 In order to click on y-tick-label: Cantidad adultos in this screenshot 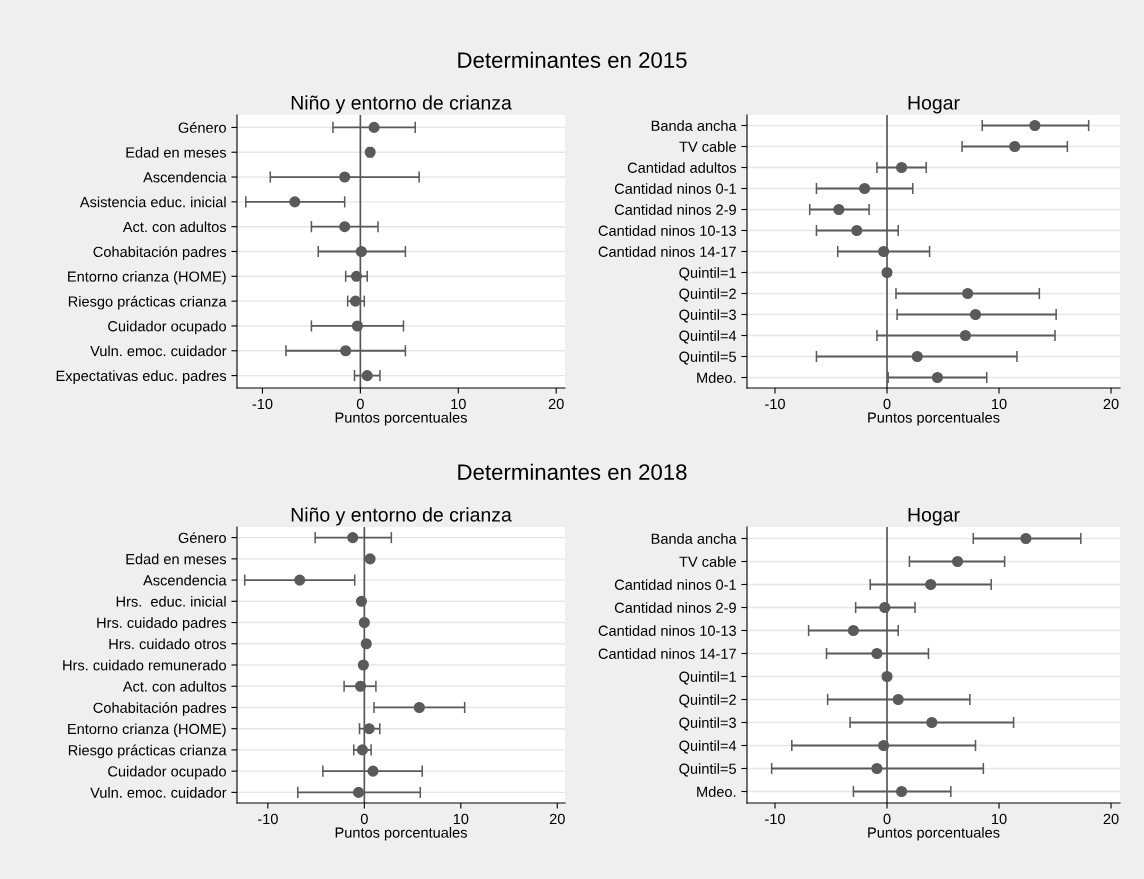, I will do `click(682, 167)`.